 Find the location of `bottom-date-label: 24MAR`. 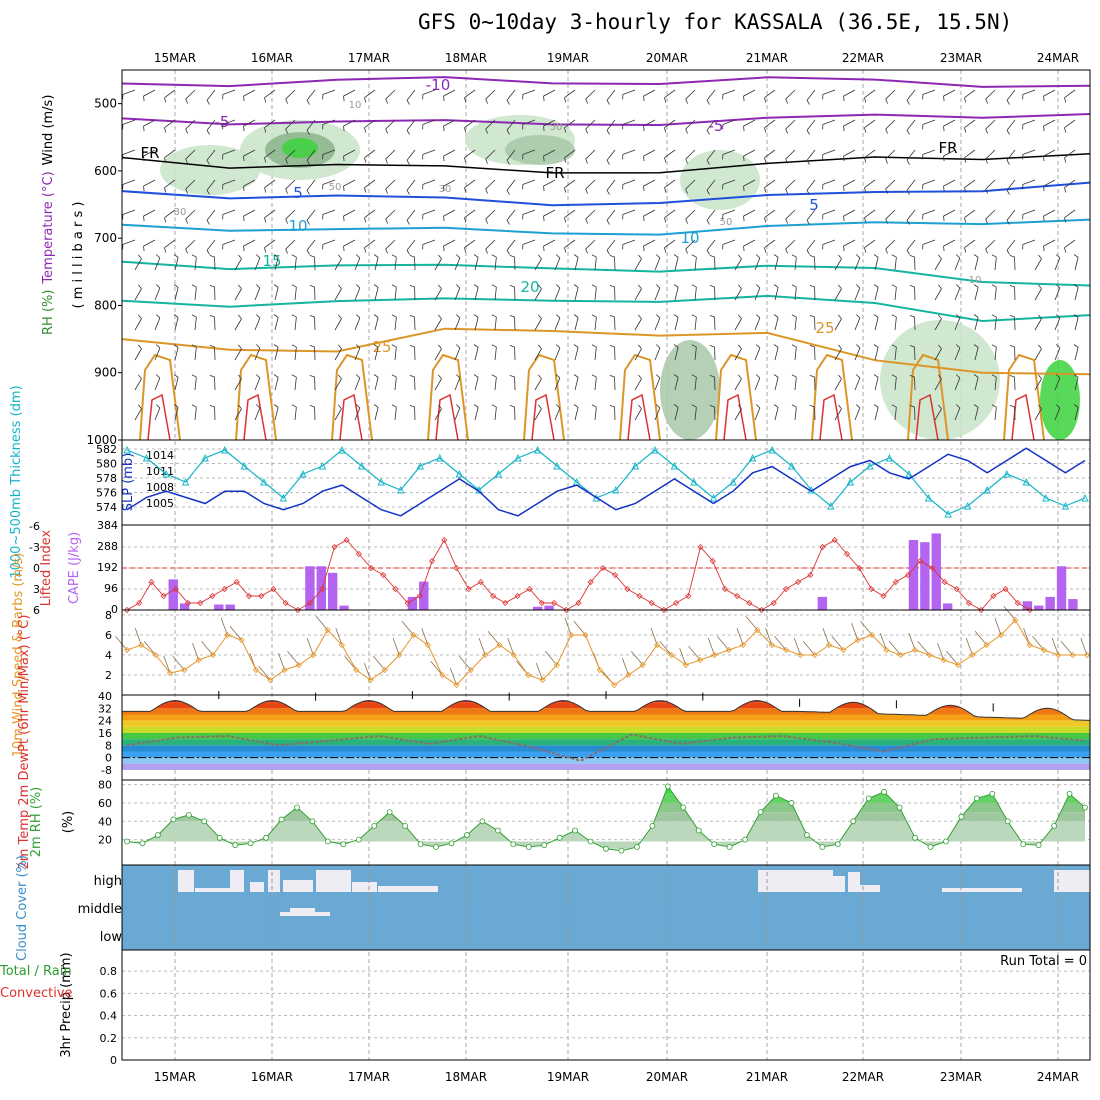

bottom-date-label: 24MAR is located at coordinates (1058, 1077).